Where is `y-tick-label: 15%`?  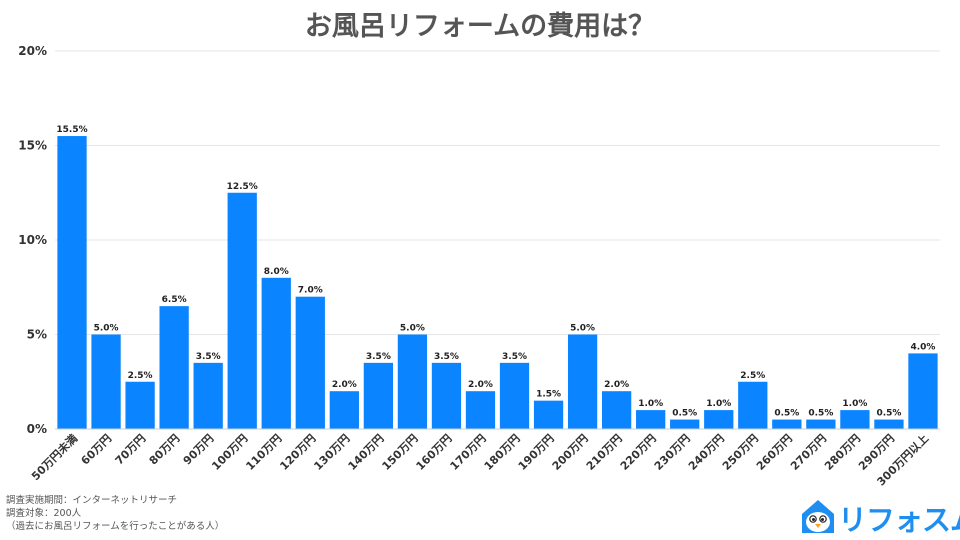 y-tick-label: 15% is located at coordinates (32, 146).